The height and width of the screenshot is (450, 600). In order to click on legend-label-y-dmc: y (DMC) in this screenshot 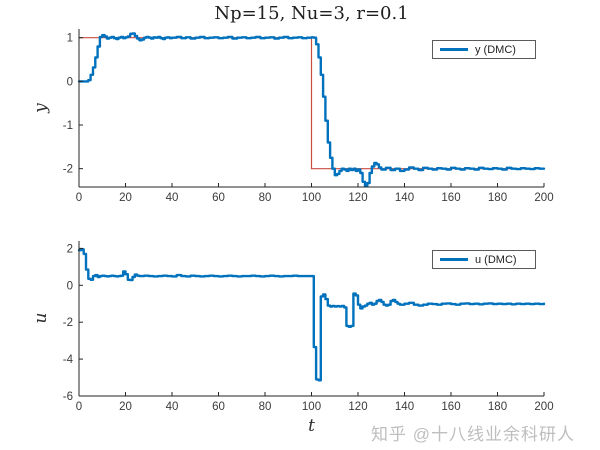, I will do `click(495, 49)`.